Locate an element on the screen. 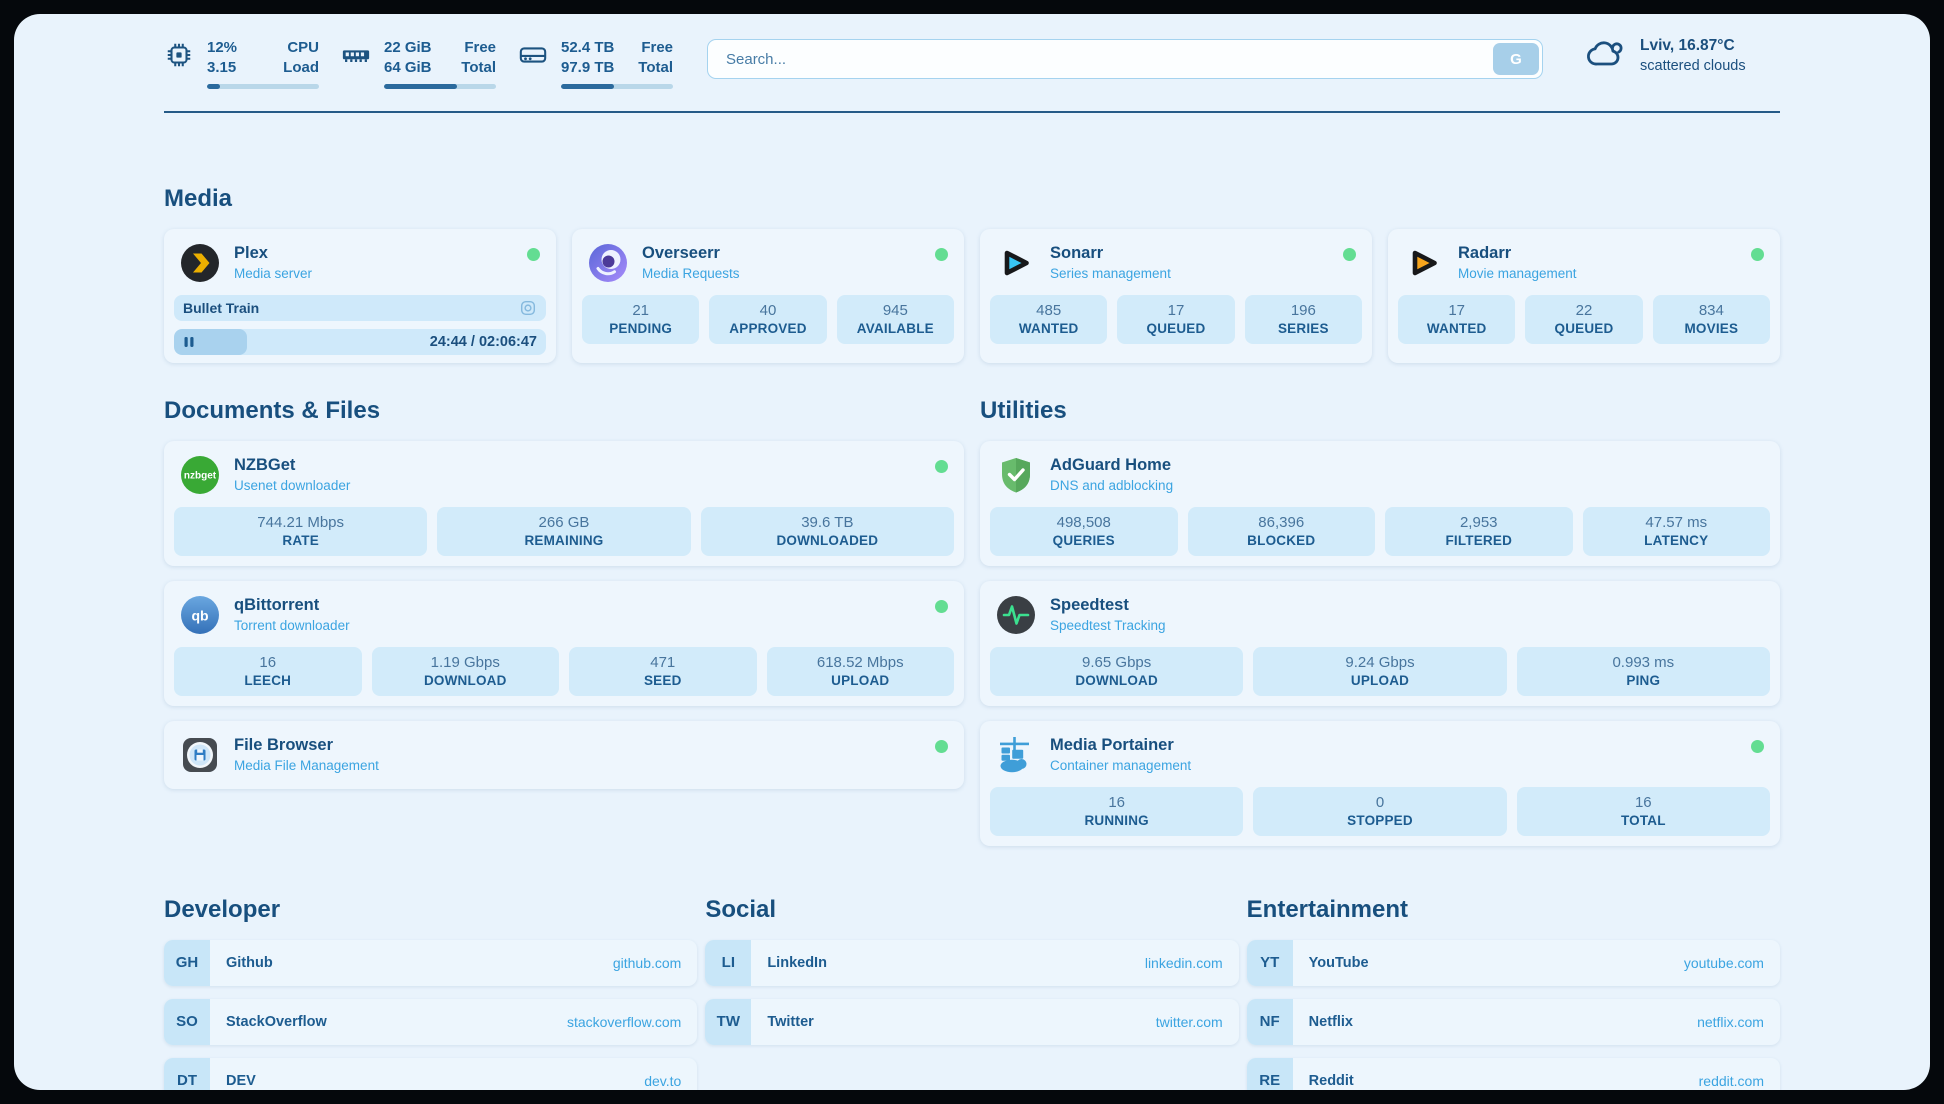 The image size is (1944, 1104). qbittorrent-icon: qb is located at coordinates (200, 615).